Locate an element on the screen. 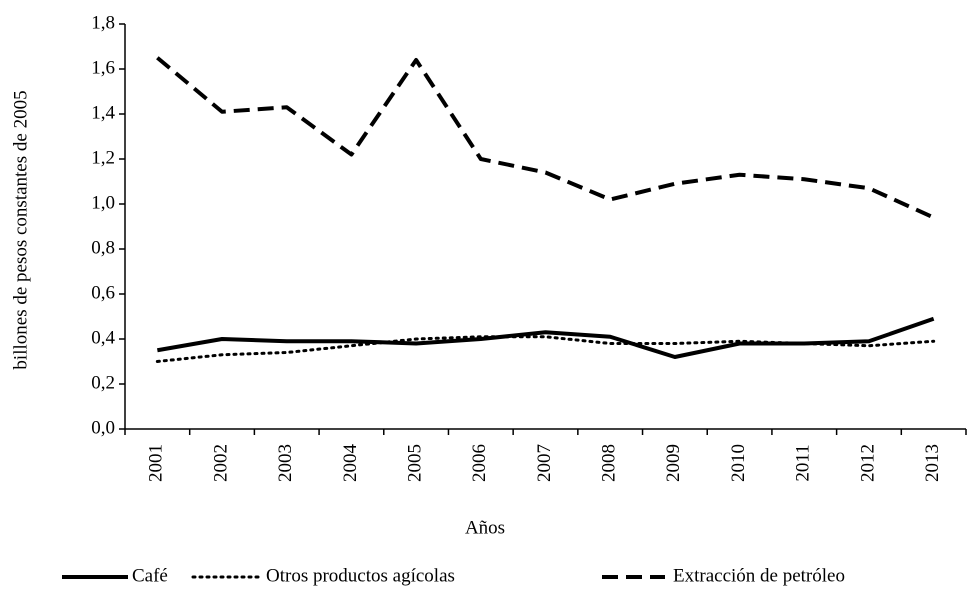 This screenshot has width=973, height=590. legend-label: Extracción de petróleo is located at coordinates (759, 575).